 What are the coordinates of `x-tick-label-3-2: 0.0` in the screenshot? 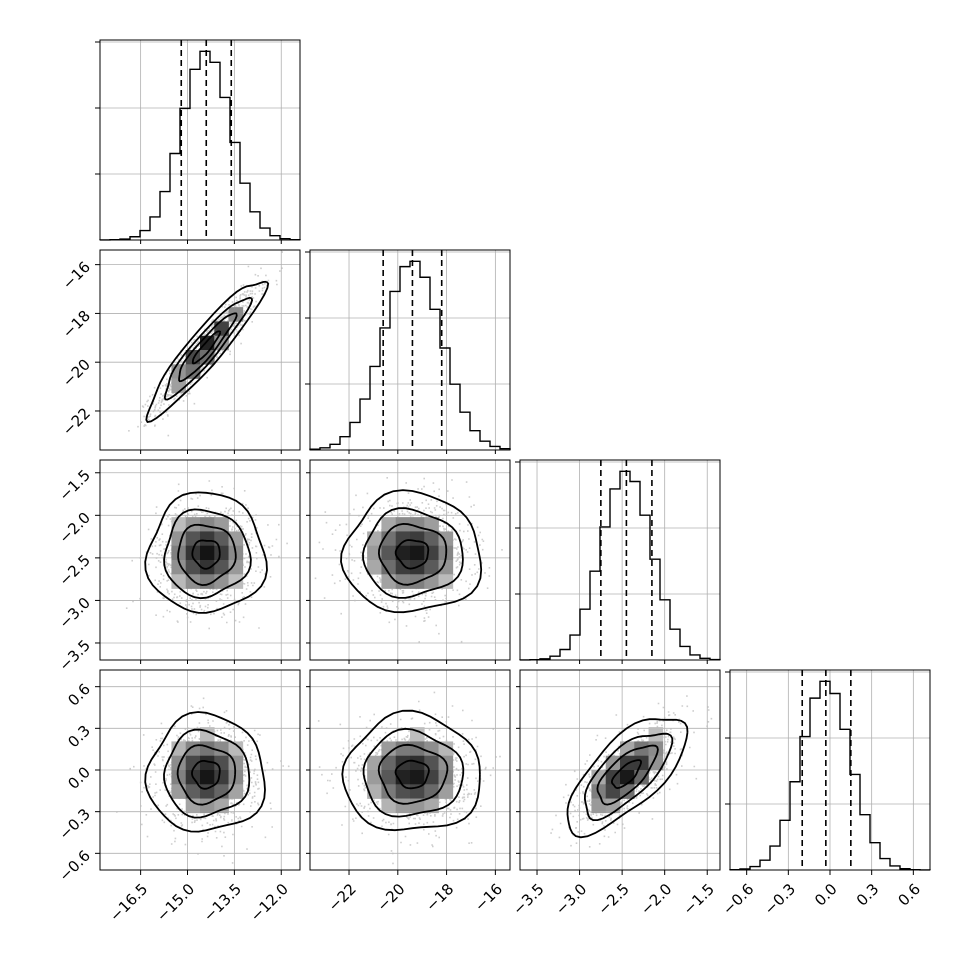 It's located at (826, 895).